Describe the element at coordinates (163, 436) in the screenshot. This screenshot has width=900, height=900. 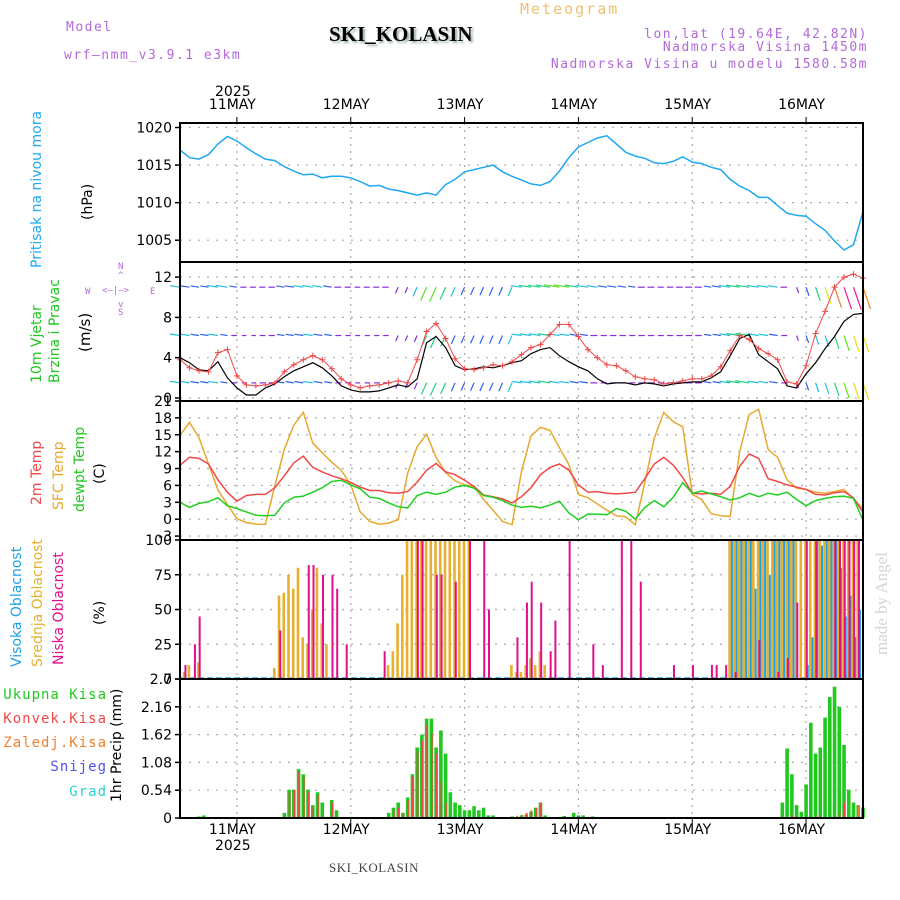
I see `y-tick-label: 15` at that location.